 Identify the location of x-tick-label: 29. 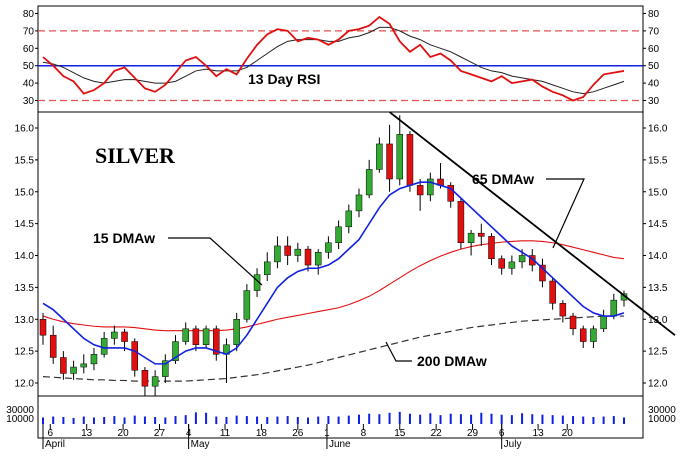
(473, 433).